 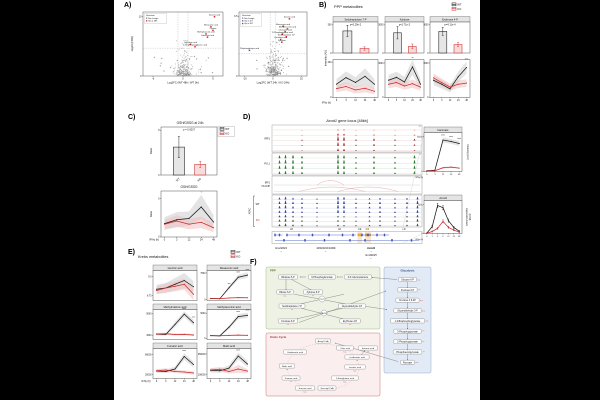 I want to click on svg-text: Glucose 6-P, so click(x=407, y=281).